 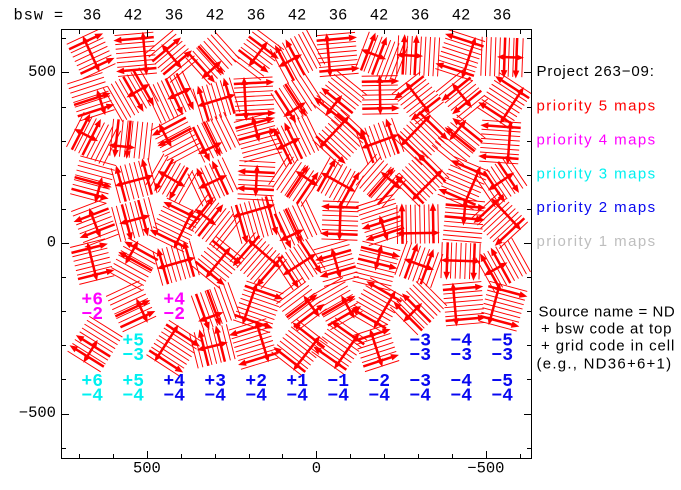 I want to click on svg-text: +1, so click(x=297, y=382).